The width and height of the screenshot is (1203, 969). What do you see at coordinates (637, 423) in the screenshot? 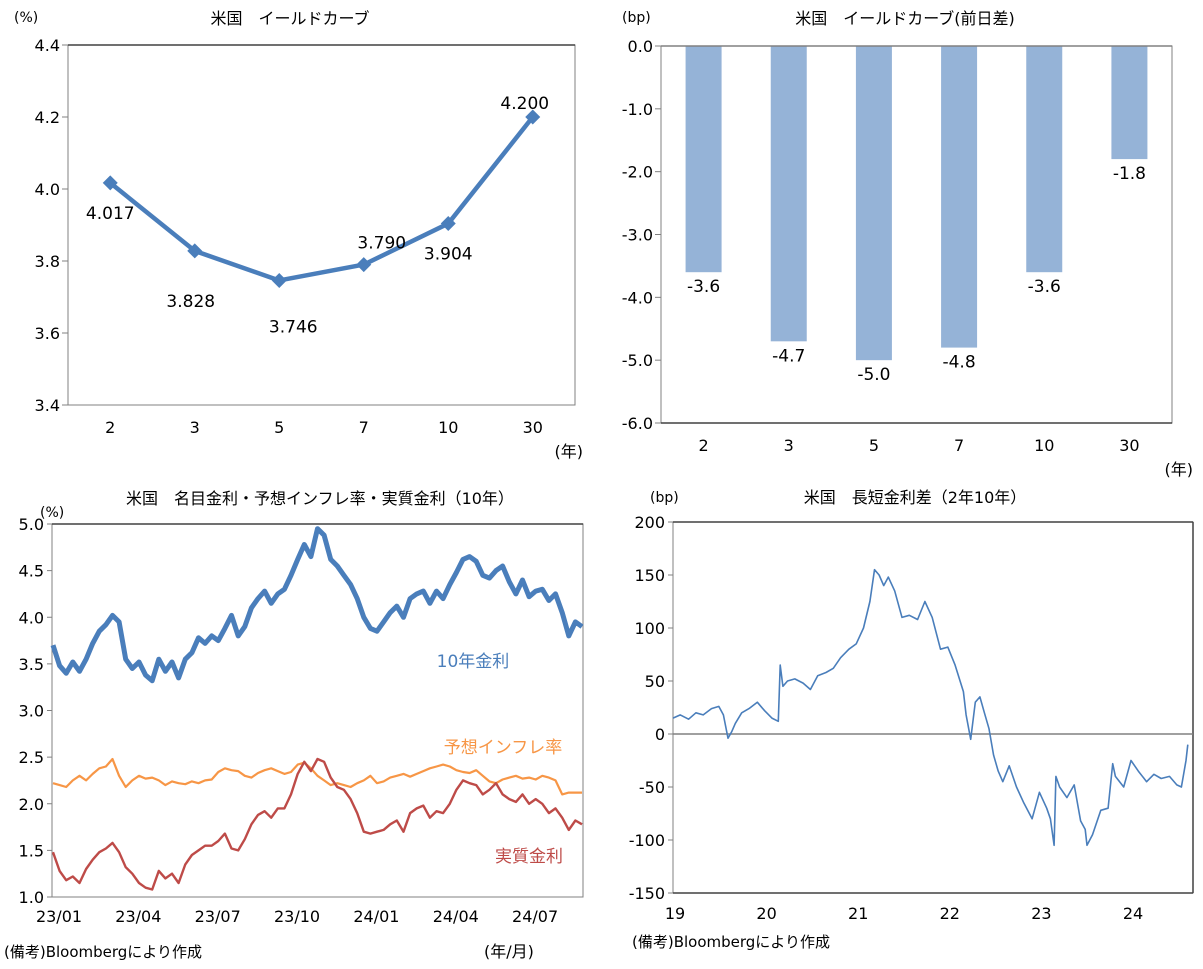
I see `y-tick-label: -6.0` at bounding box center [637, 423].